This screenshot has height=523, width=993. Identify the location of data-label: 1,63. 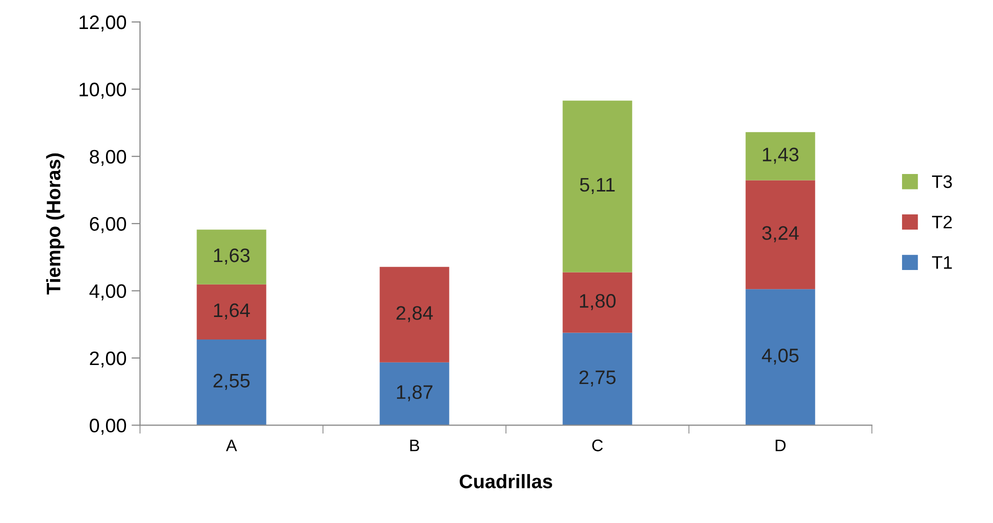
(232, 256).